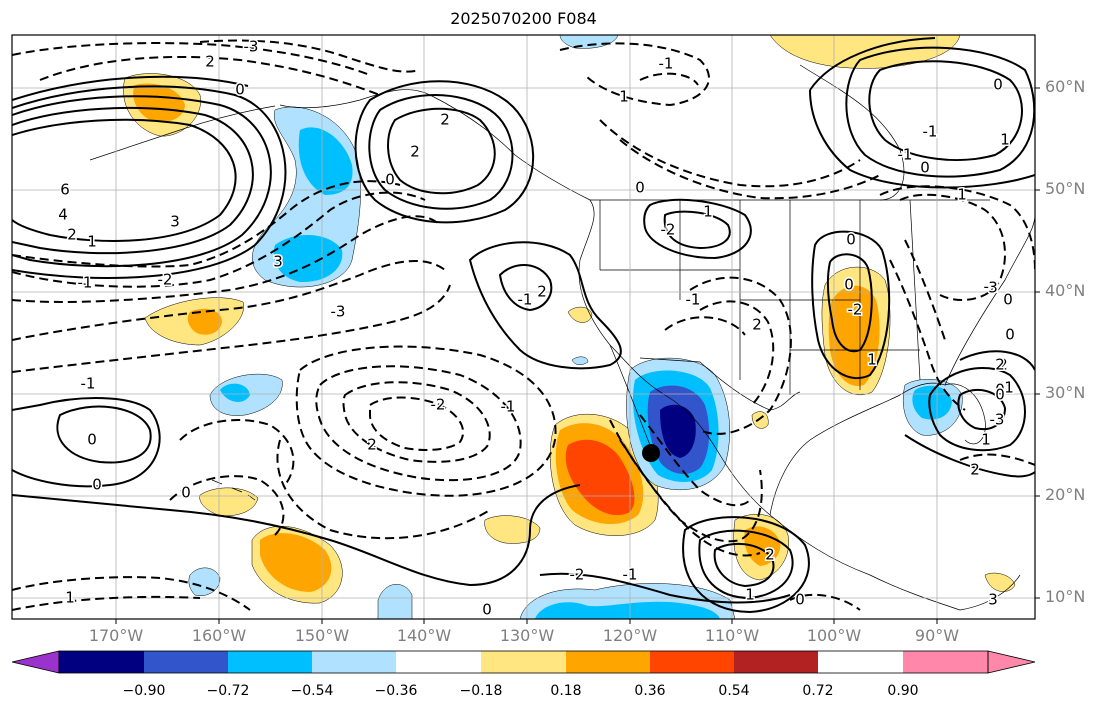  Describe the element at coordinates (650, 691) in the screenshot. I see `colorbar-tick-label: 0.36` at that location.